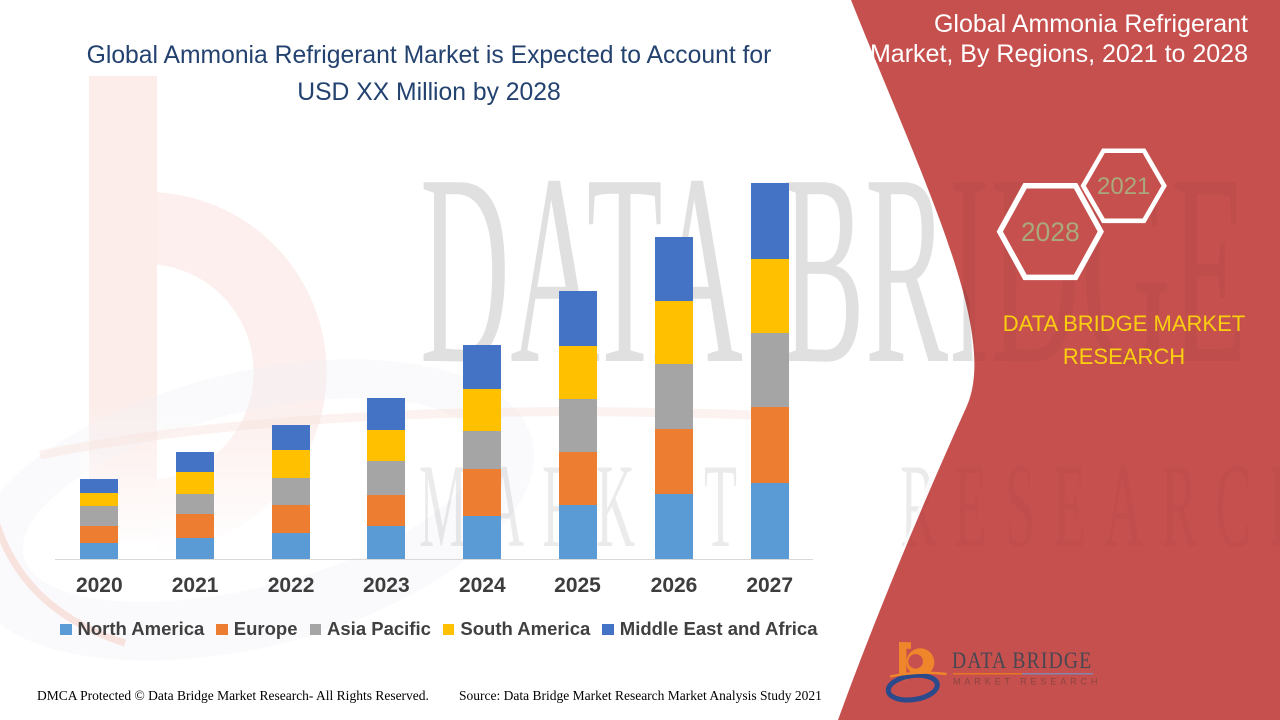 The height and width of the screenshot is (720, 1280). What do you see at coordinates (1050, 232) in the screenshot?
I see `svg-text: 2028` at bounding box center [1050, 232].